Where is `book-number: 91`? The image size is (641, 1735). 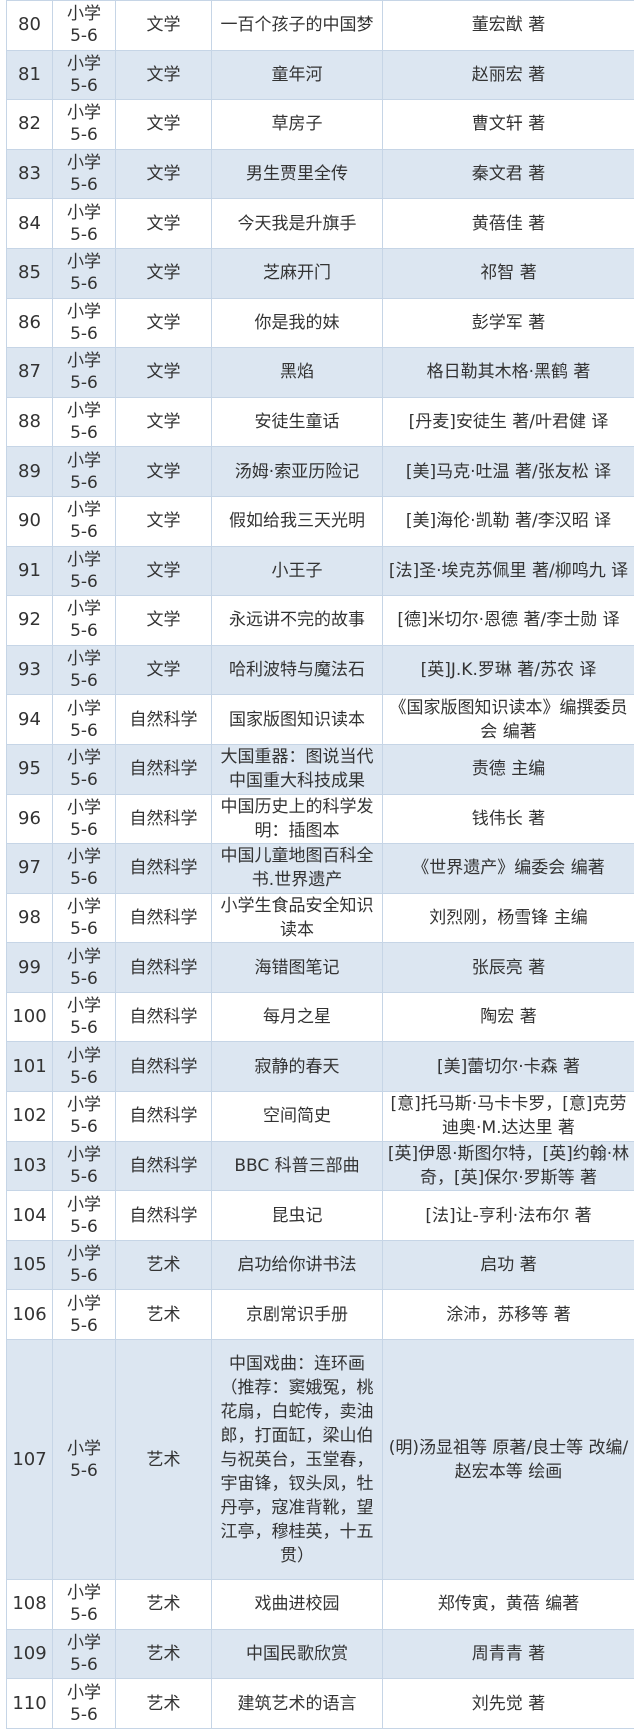 book-number: 91 is located at coordinates (29, 571).